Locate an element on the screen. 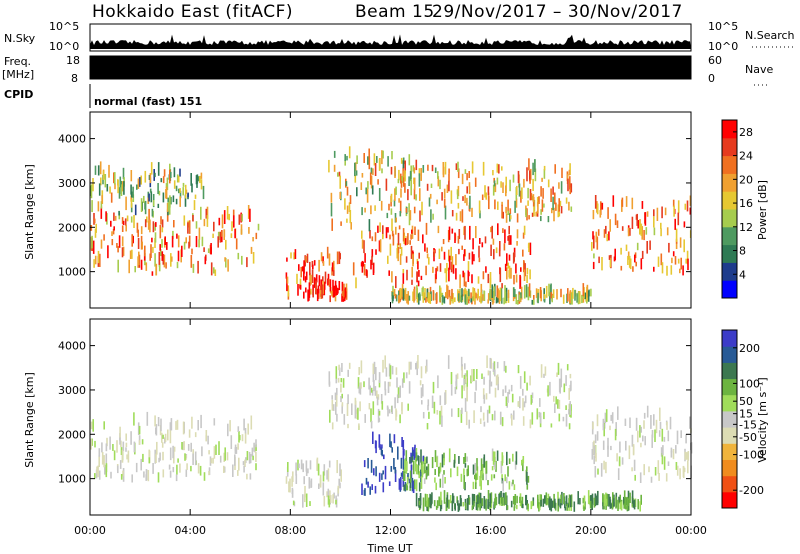 The width and height of the screenshot is (800, 554). colorbar-swatch is located at coordinates (729, 289).